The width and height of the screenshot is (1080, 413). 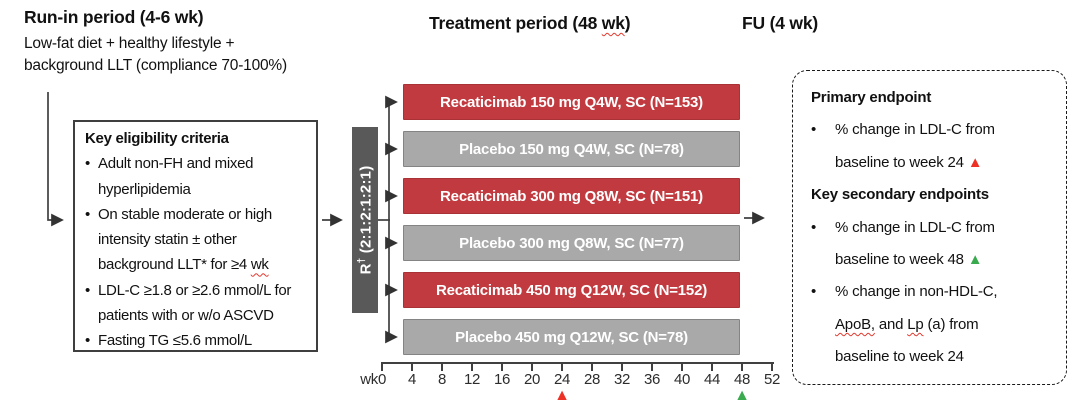 I want to click on eligibility-title-line: Key eligibility criteria, so click(x=157, y=138).